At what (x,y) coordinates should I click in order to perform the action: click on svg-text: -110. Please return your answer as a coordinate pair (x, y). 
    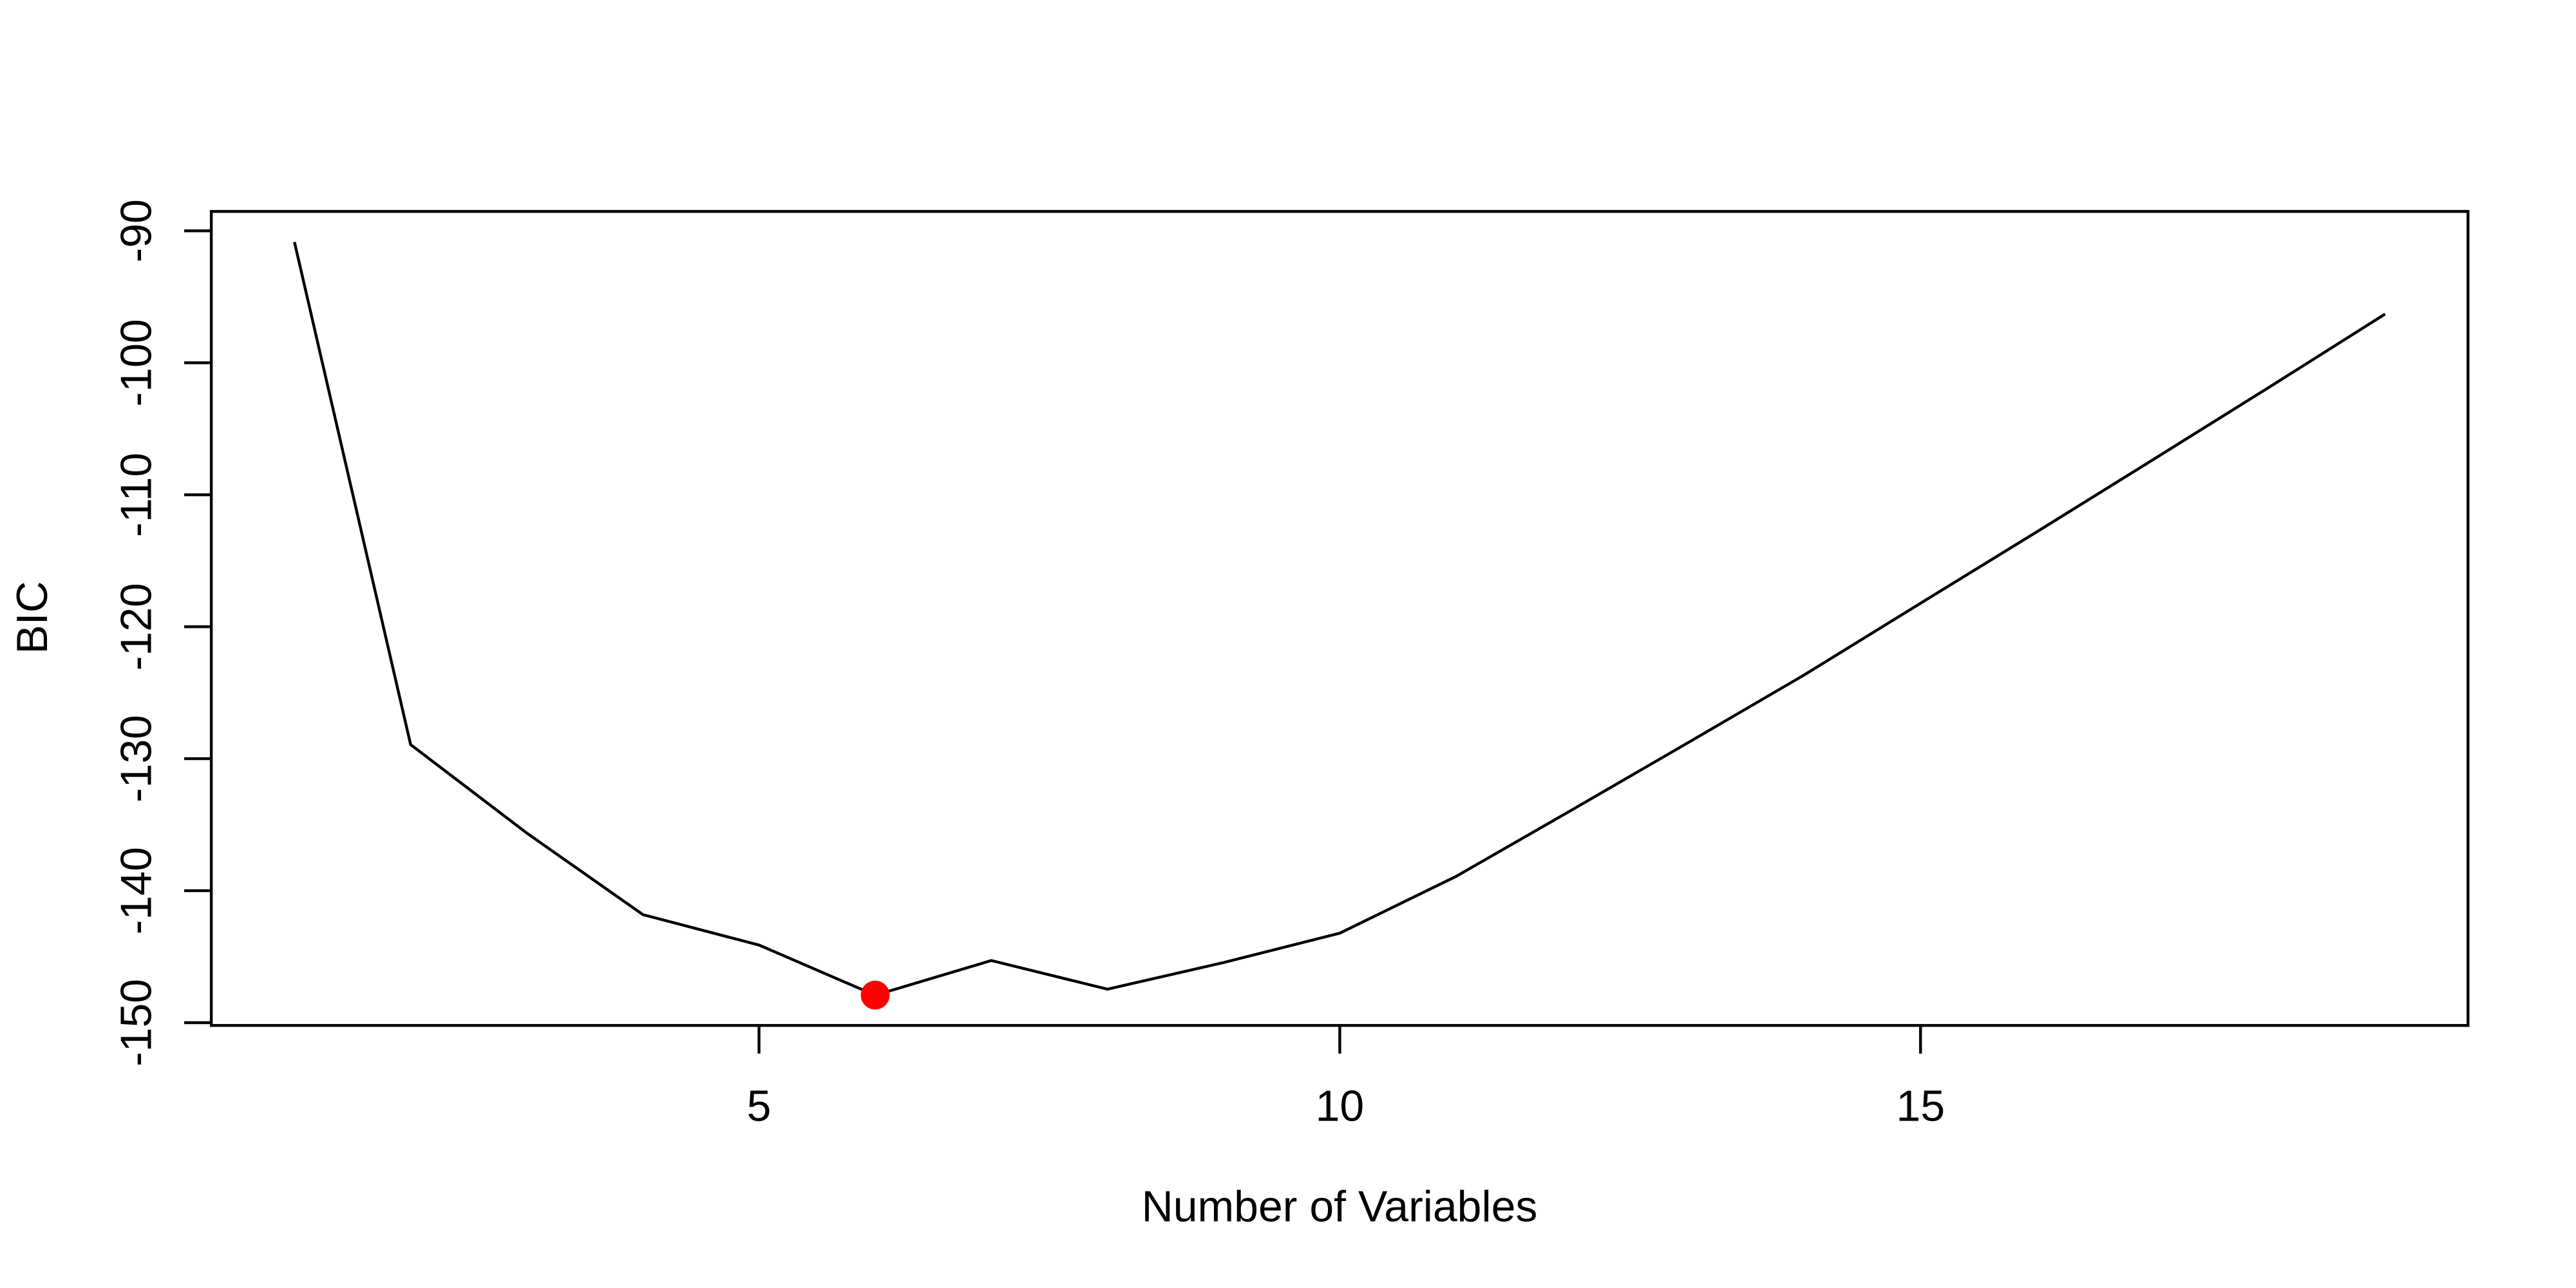
    Looking at the image, I should click on (136, 495).